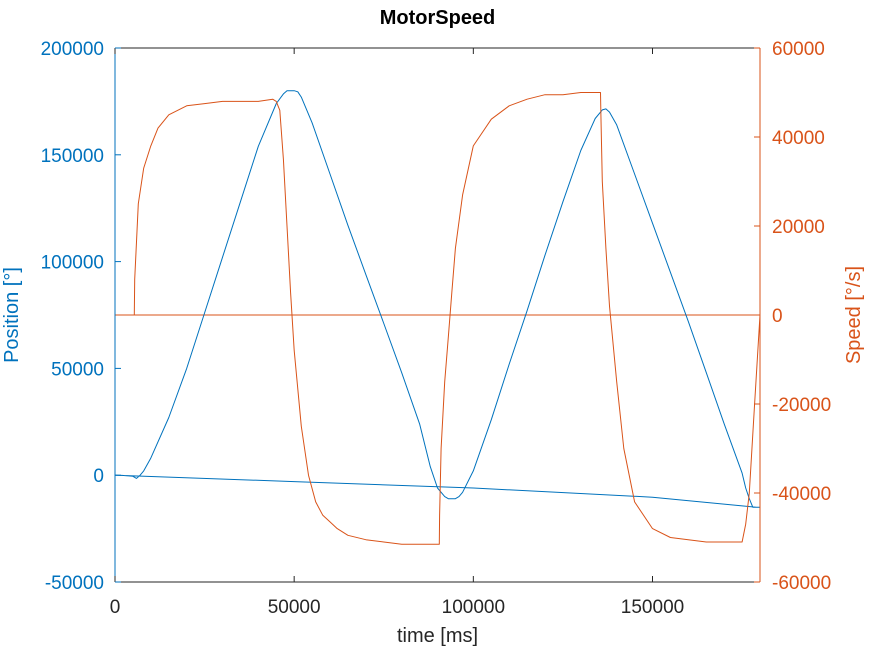  What do you see at coordinates (77, 369) in the screenshot?
I see `y-left-tick-label: 50000` at bounding box center [77, 369].